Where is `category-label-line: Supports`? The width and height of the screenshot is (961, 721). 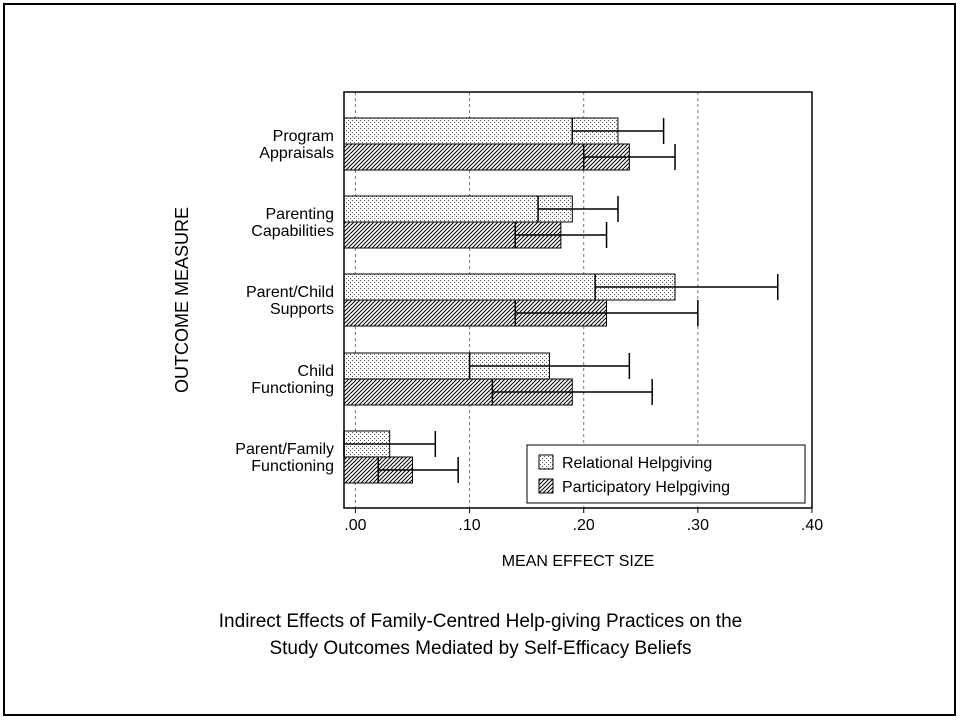
category-label-line: Supports is located at coordinates (302, 309).